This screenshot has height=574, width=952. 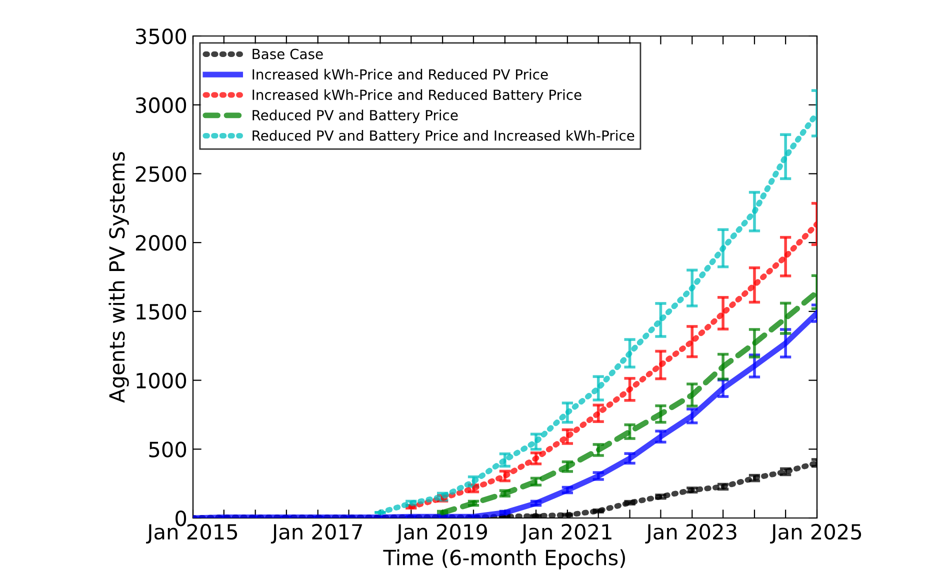 I want to click on legend-label: Increased kWh-Price and Reduced Battery Price, so click(x=417, y=96).